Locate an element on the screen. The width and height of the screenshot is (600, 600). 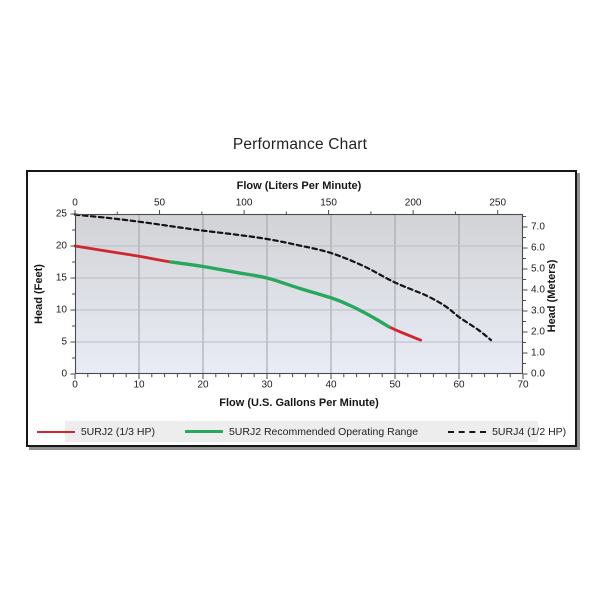
top-axis-tick-label: 150 is located at coordinates (328, 203).